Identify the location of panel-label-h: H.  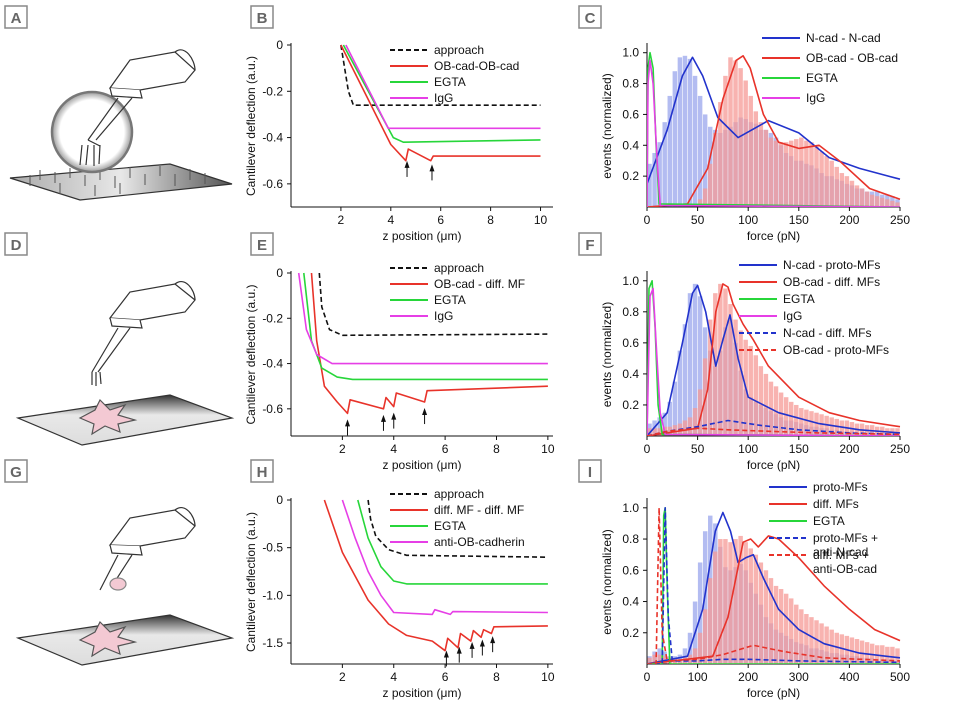
(262, 471).